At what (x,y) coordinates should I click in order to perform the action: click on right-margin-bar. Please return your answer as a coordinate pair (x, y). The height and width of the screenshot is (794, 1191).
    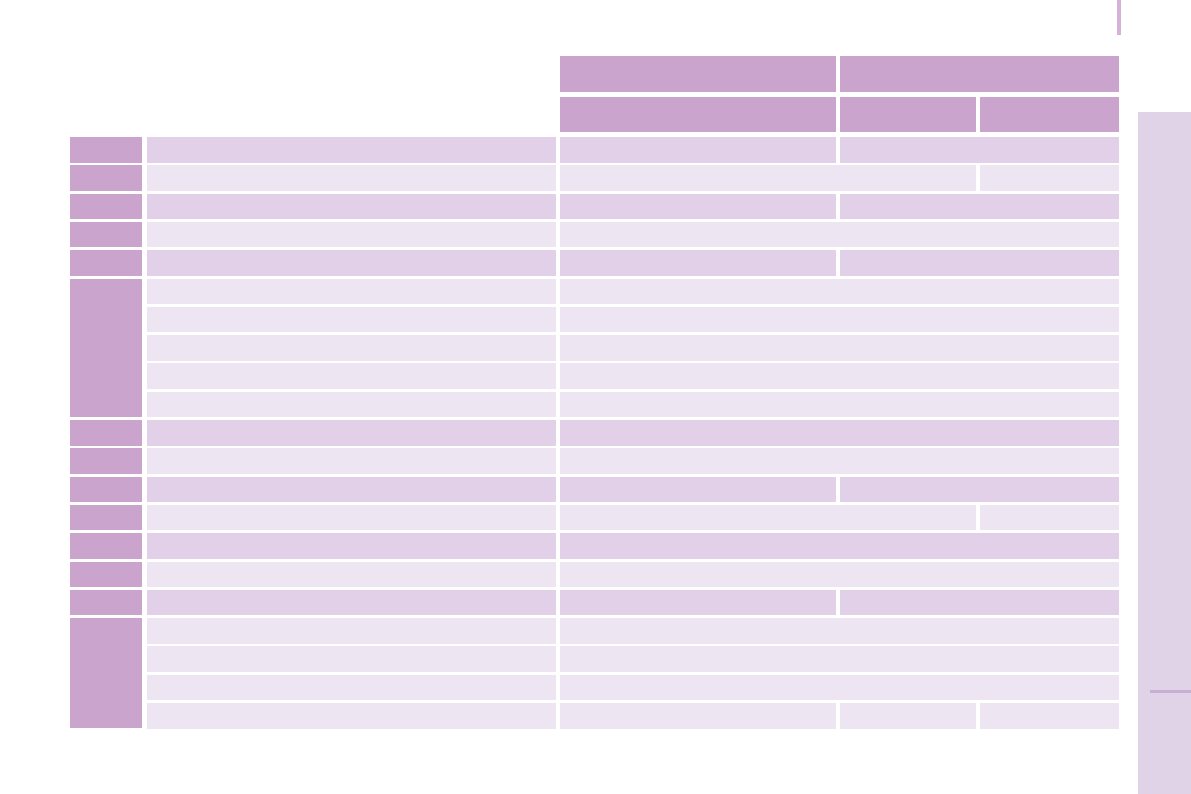
    Looking at the image, I should click on (1164, 453).